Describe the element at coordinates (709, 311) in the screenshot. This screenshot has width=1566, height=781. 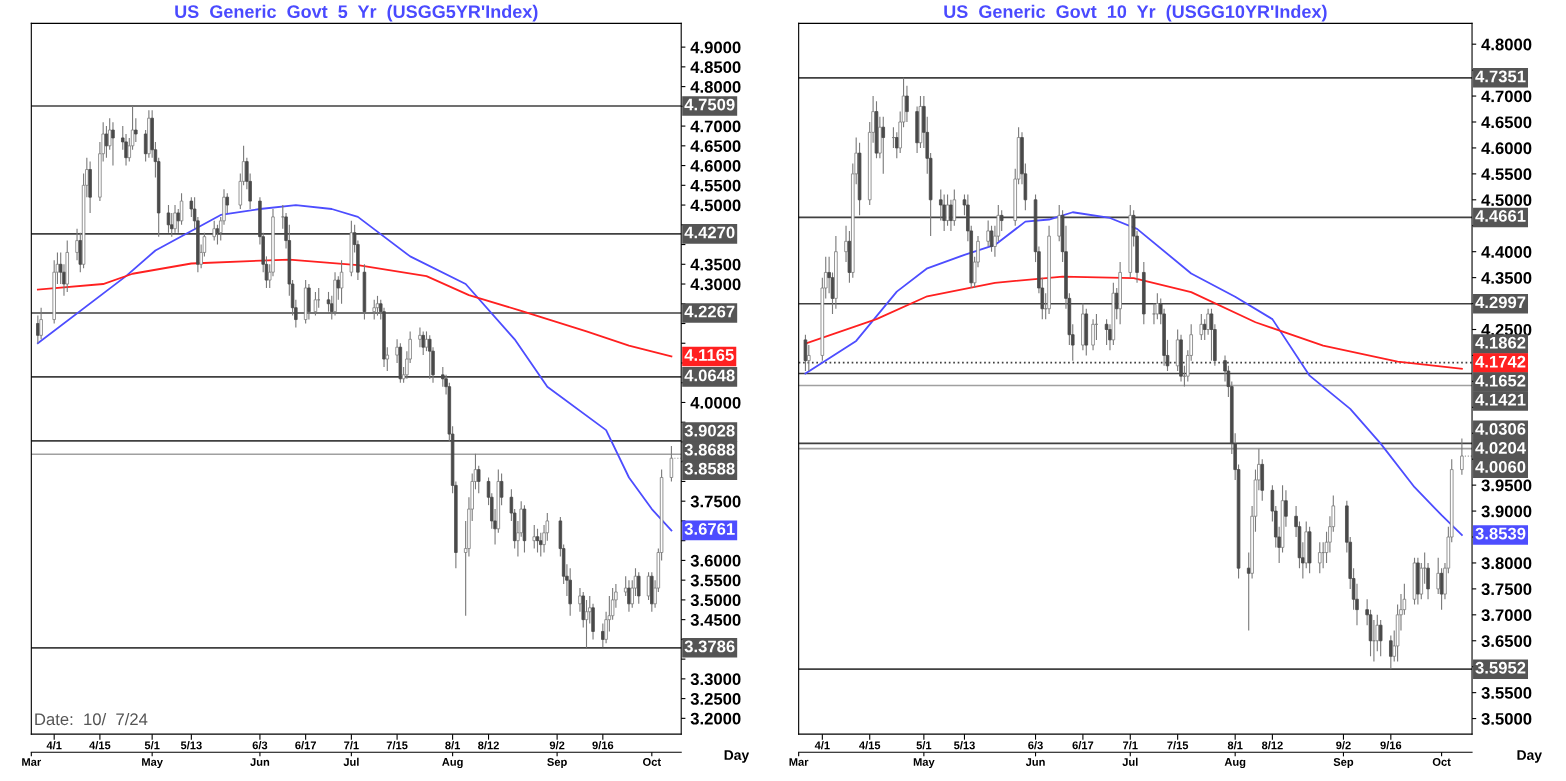
I see `ref-line-label: 4.2267` at that location.